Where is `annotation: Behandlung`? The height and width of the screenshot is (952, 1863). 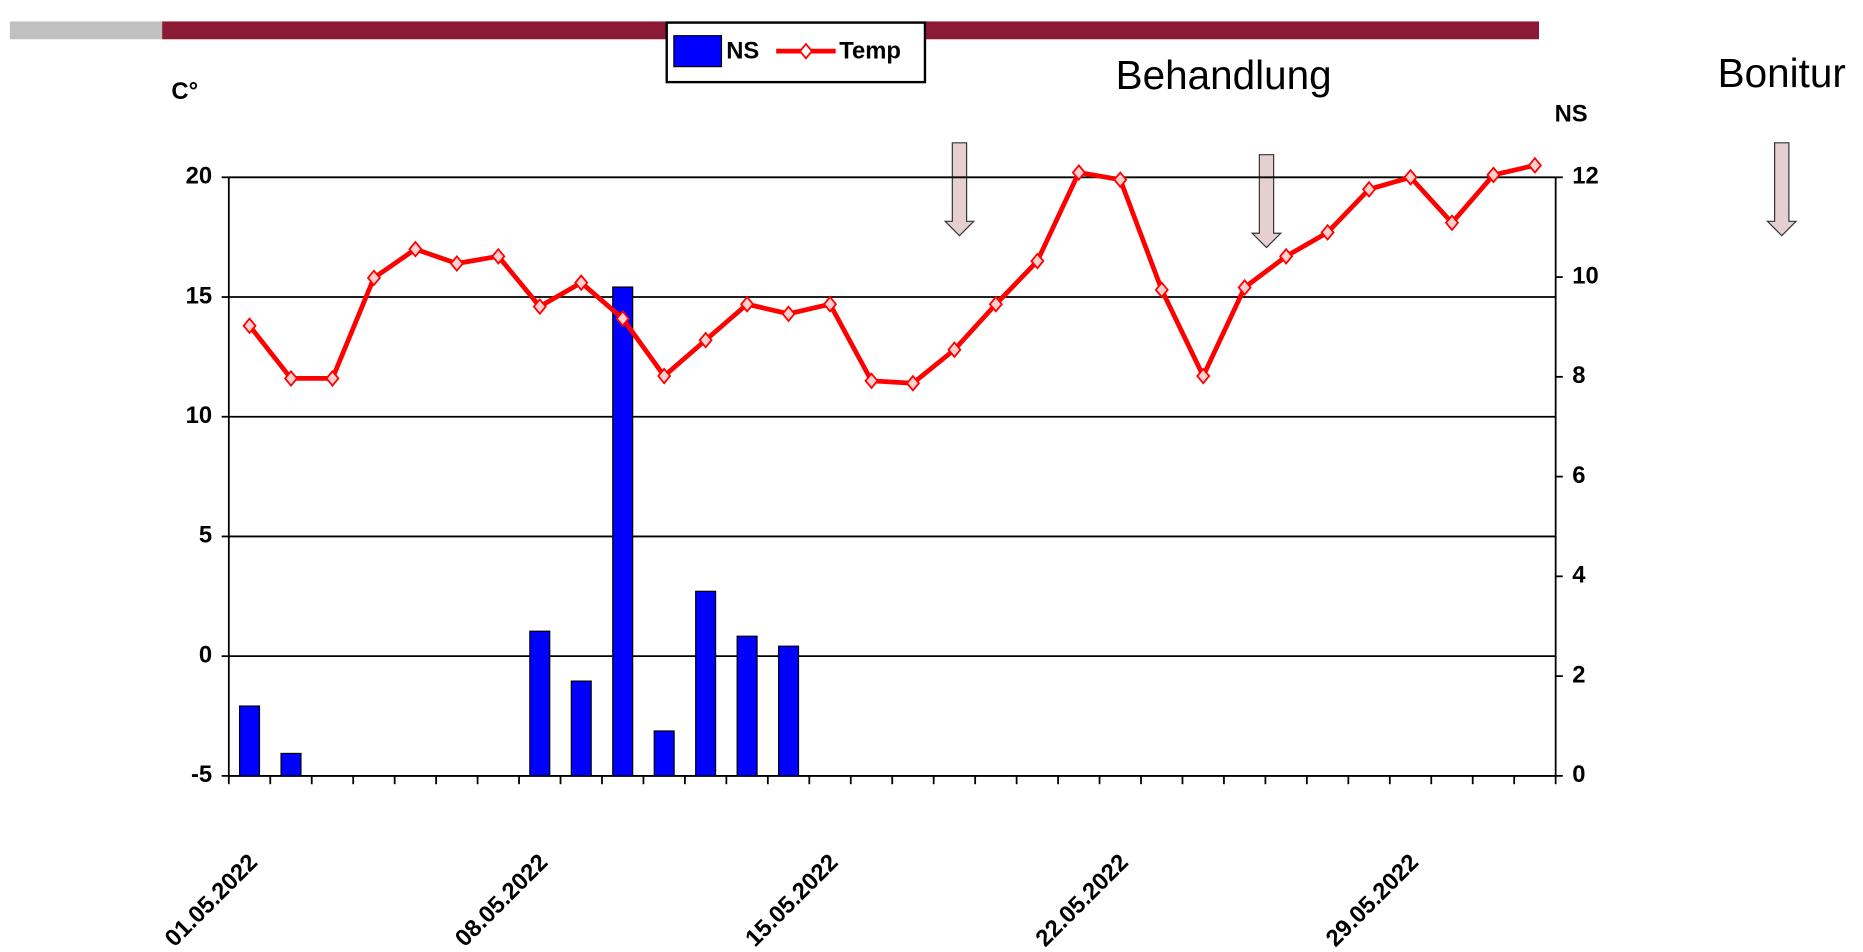
annotation: Behandlung is located at coordinates (1224, 75).